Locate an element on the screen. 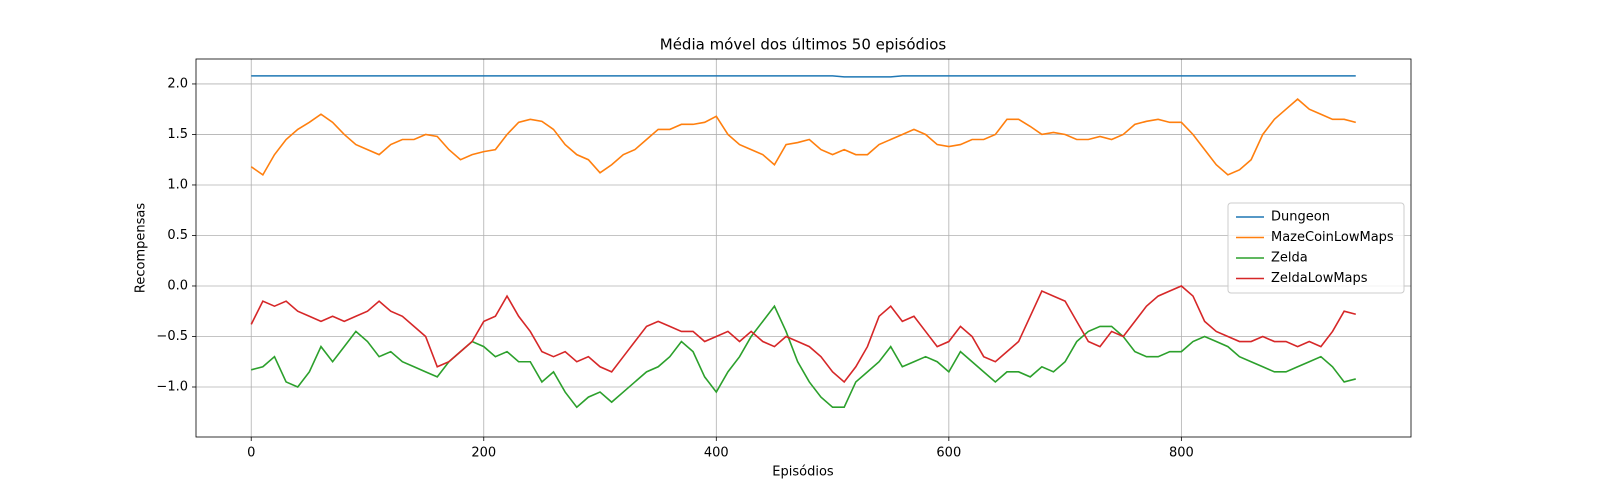 This screenshot has width=1600, height=504. legend-label: ZeldaLowMaps is located at coordinates (1319, 278).